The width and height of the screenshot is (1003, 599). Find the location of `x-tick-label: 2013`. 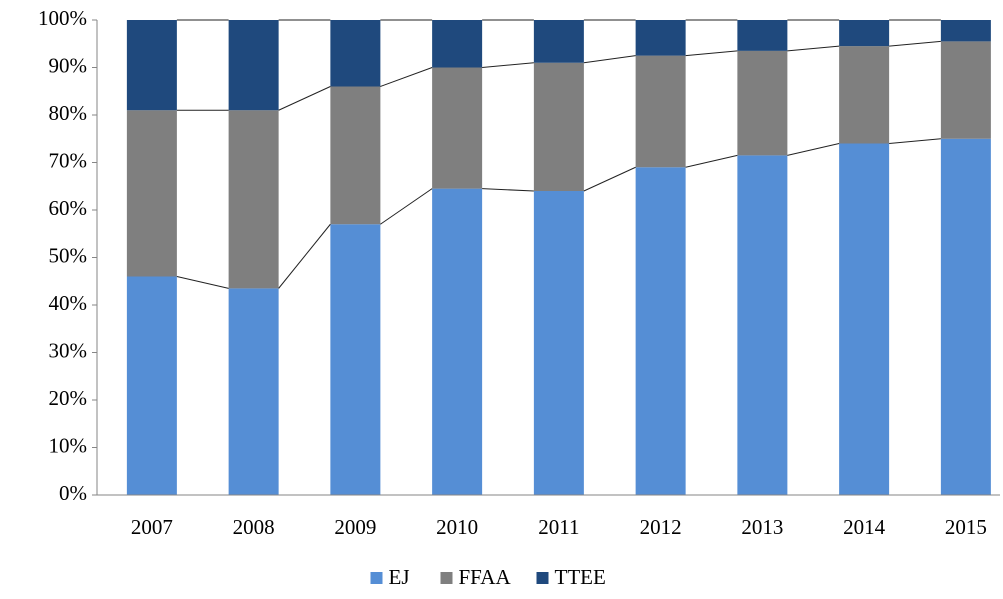

x-tick-label: 2013 is located at coordinates (762, 527).